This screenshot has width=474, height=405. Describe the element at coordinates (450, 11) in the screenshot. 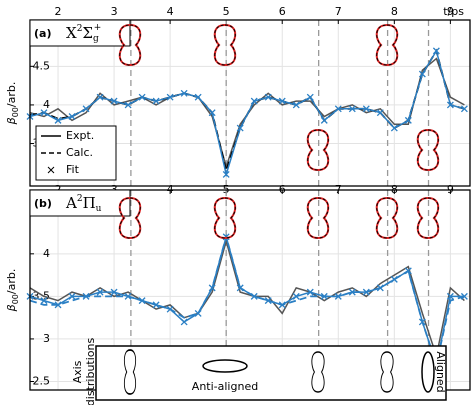

I see `x-tick-label: 9` at that location.